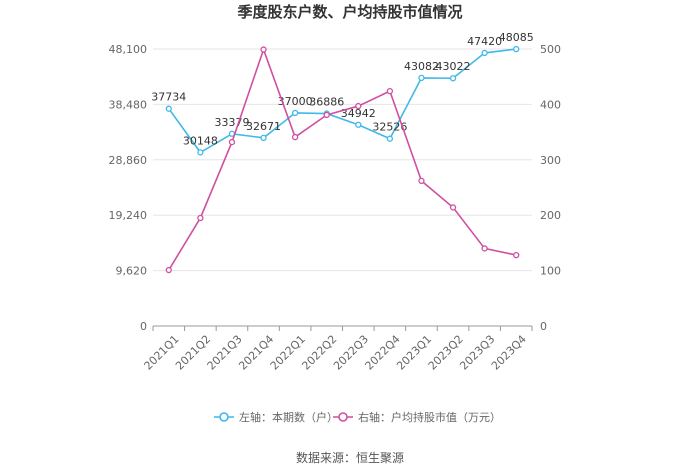 The image size is (700, 474). What do you see at coordinates (349, 12) in the screenshot?
I see `chart-title: 季度股东户数、户均持股市值情况` at bounding box center [349, 12].